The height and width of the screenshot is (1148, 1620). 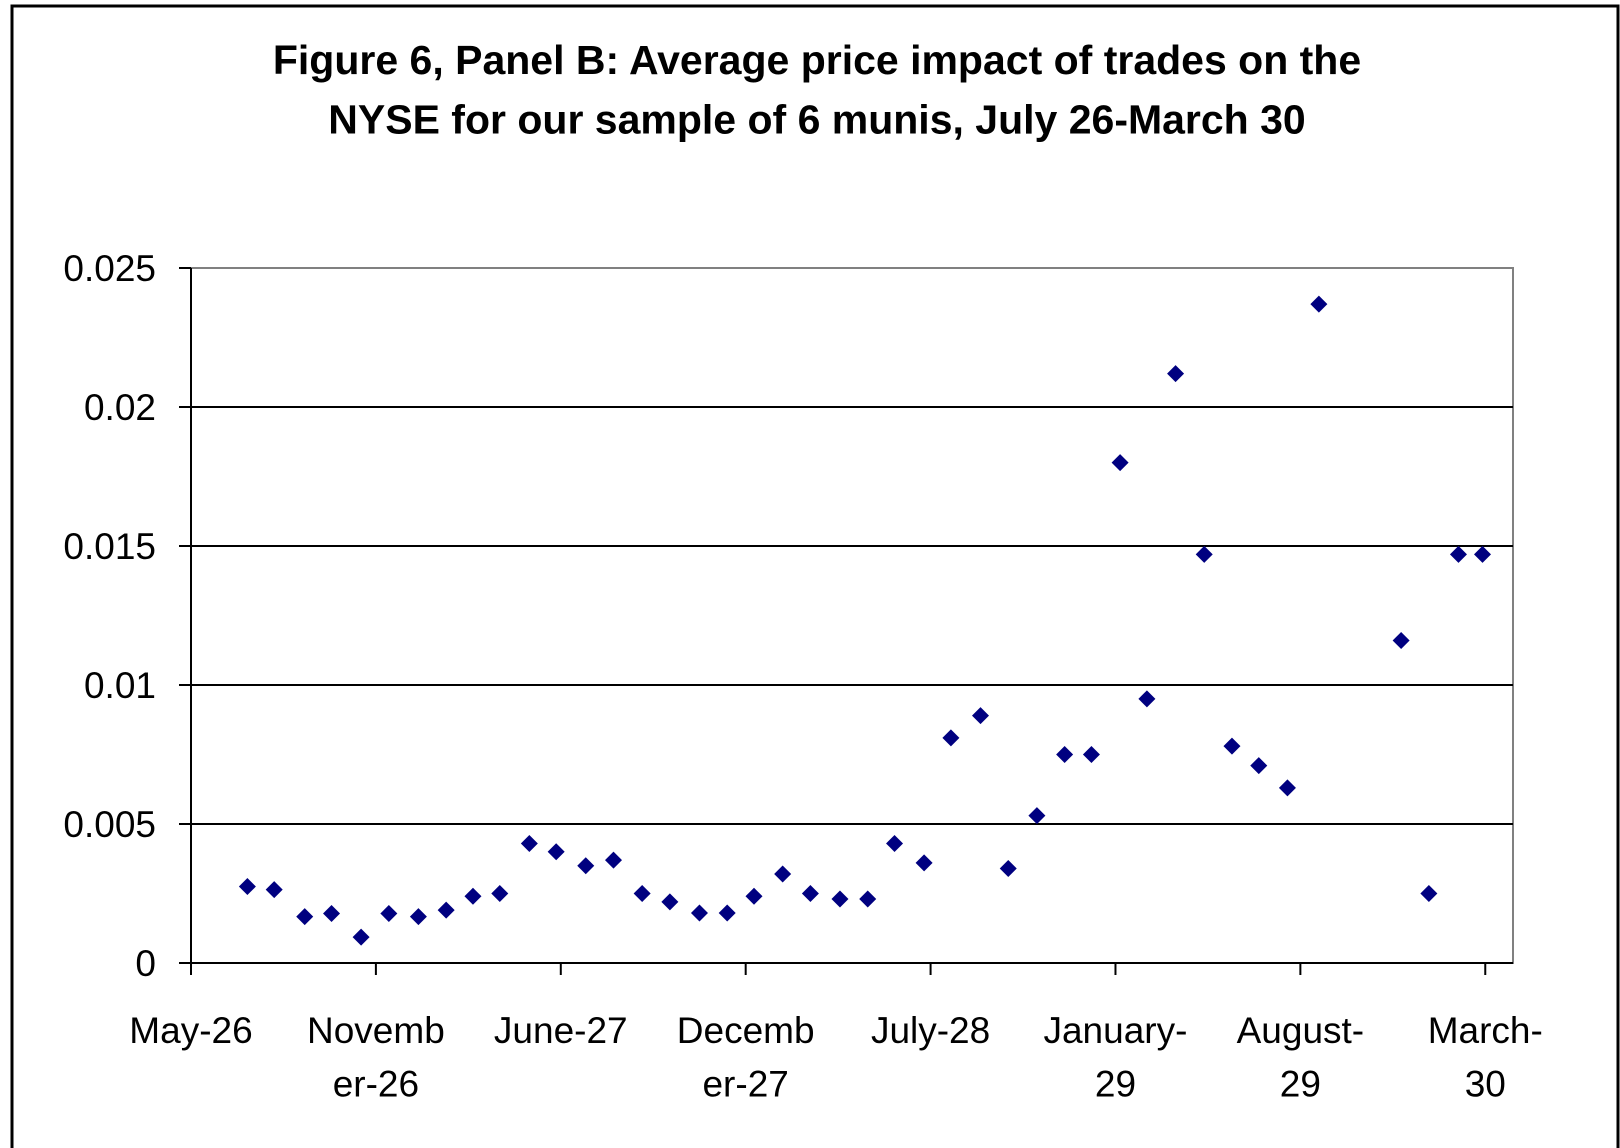 I want to click on y-tick-label: 0.025, so click(x=109, y=268).